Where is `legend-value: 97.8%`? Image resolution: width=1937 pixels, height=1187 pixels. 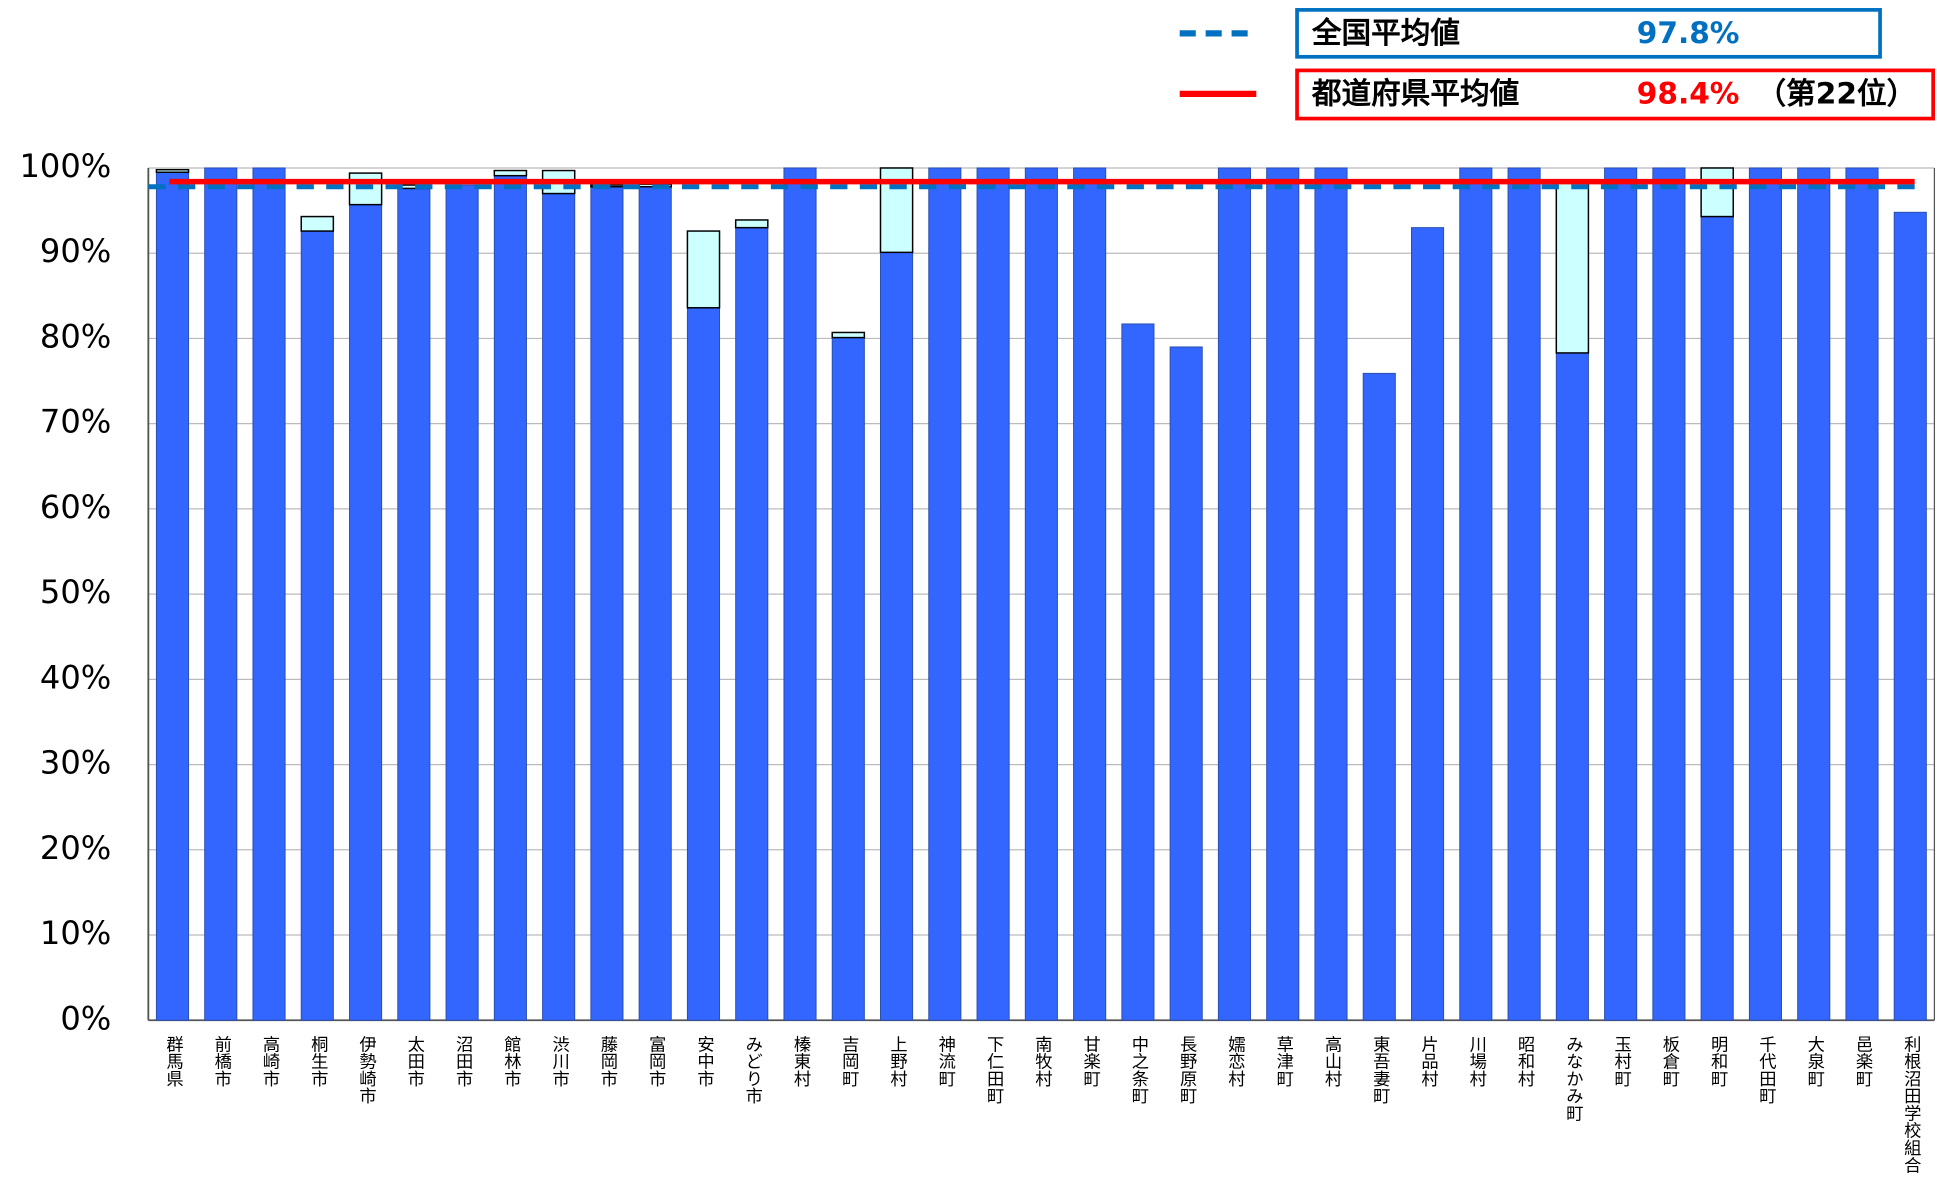
legend-value: 97.8% is located at coordinates (1688, 32).